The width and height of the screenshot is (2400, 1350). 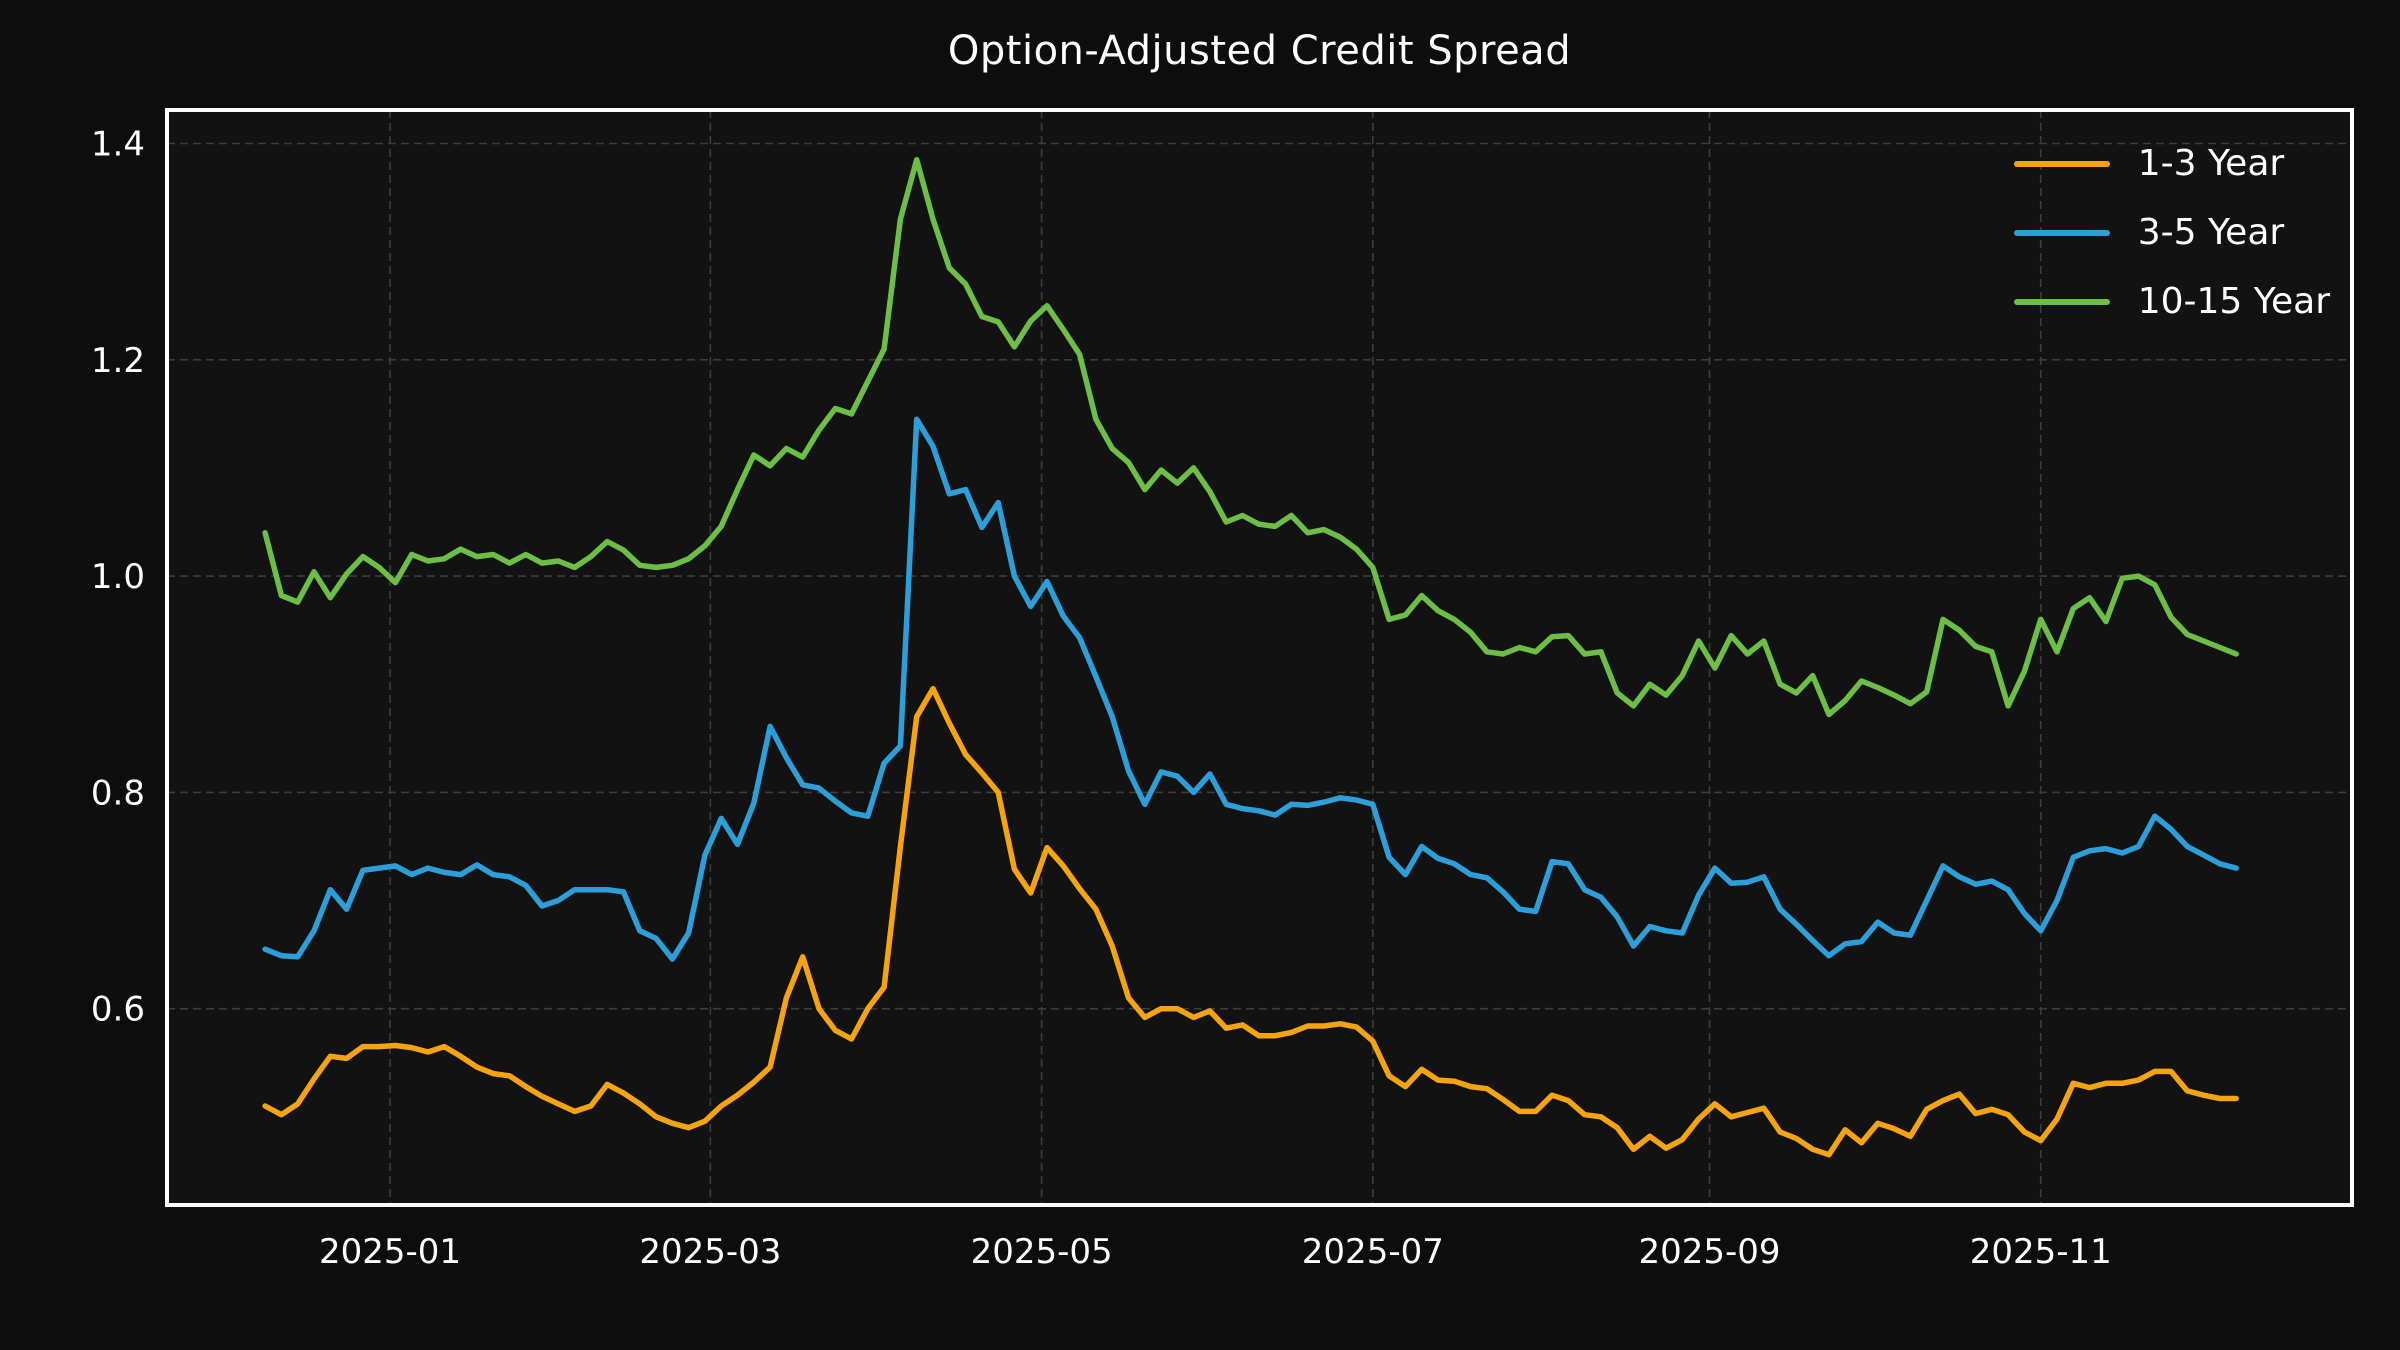 I want to click on legend-item-3-5-year: 3-5 Year, so click(x=2171, y=232).